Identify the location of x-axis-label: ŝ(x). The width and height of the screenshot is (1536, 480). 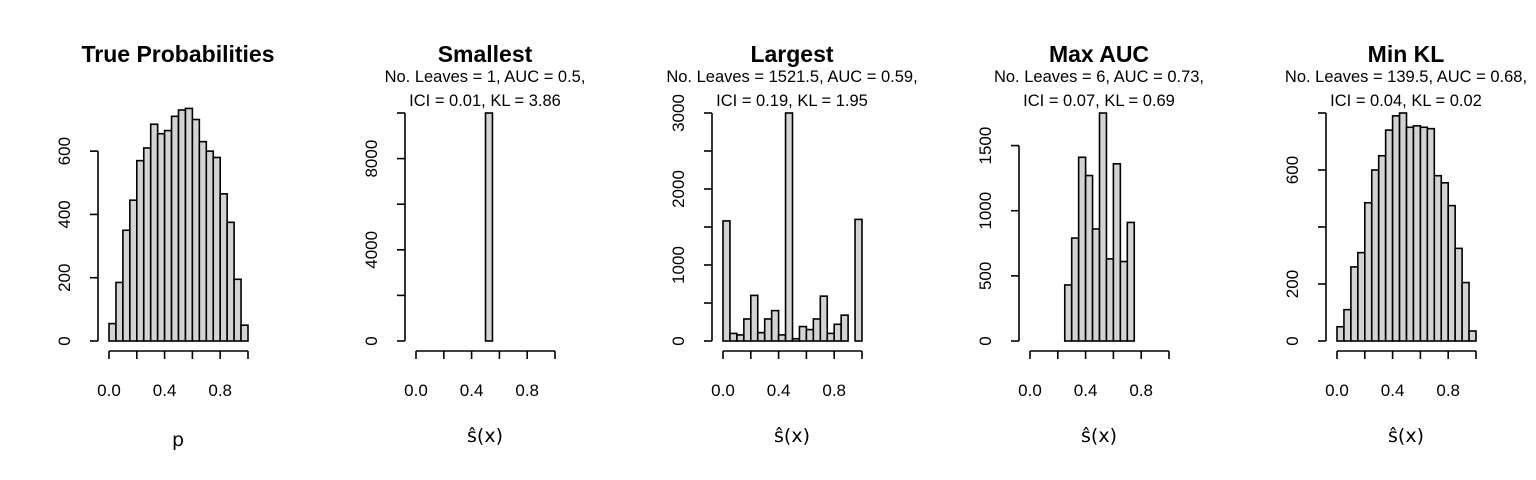
(485, 436).